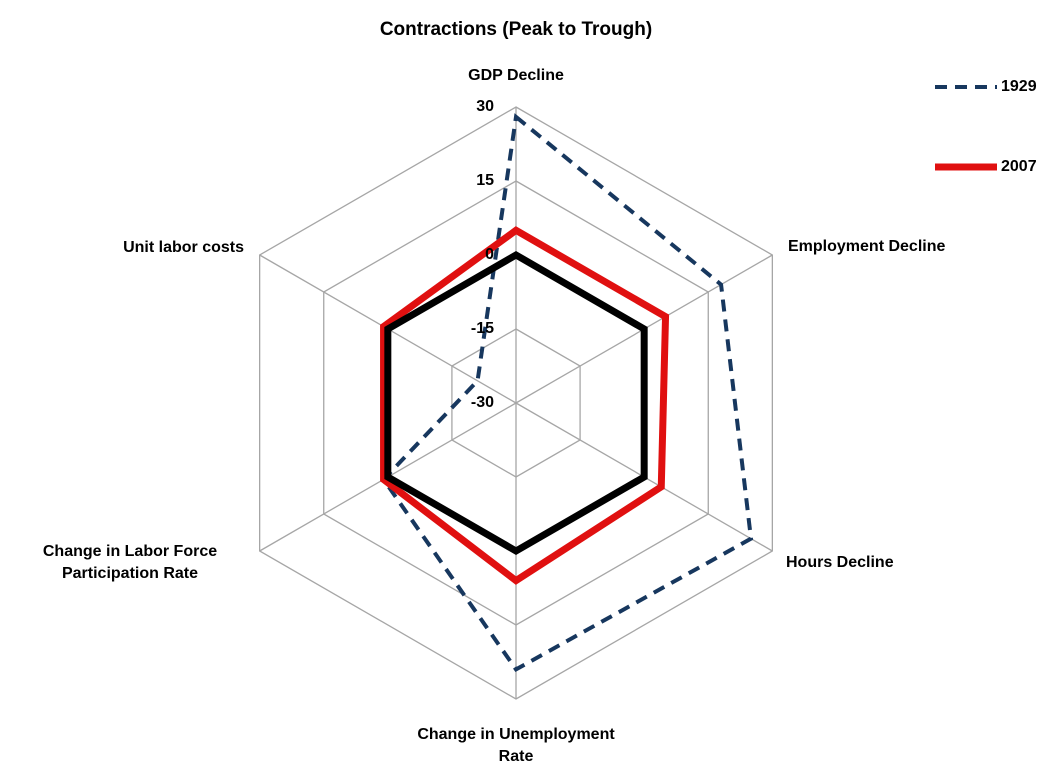 Image resolution: width=1059 pixels, height=772 pixels. I want to click on category-label: GDP Decline, so click(516, 75).